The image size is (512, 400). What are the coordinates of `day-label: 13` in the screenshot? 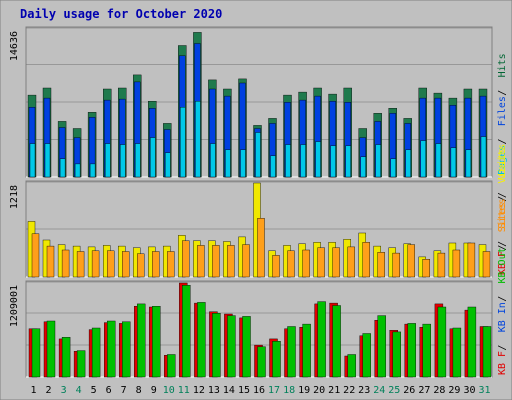 It's located at (214, 390).